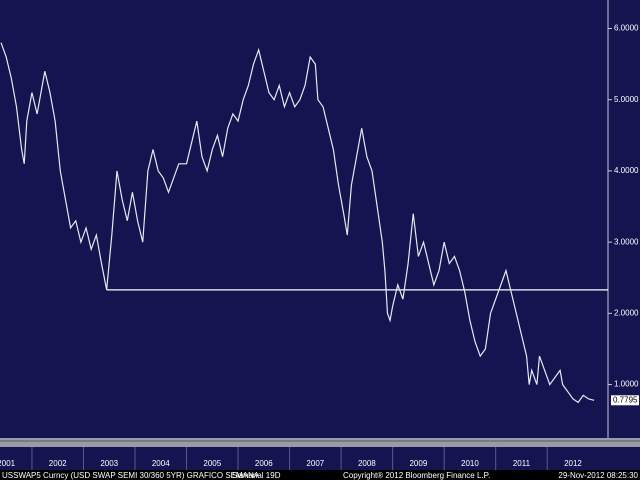 This screenshot has width=640, height=480. I want to click on last-value-box, so click(625, 400).